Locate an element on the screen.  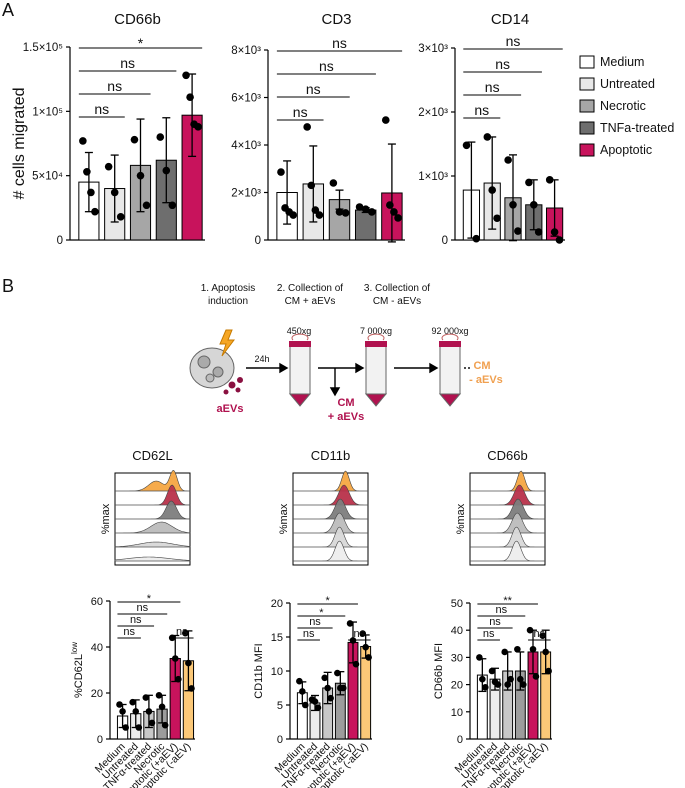
legend-label: Necrotic is located at coordinates (623, 106).